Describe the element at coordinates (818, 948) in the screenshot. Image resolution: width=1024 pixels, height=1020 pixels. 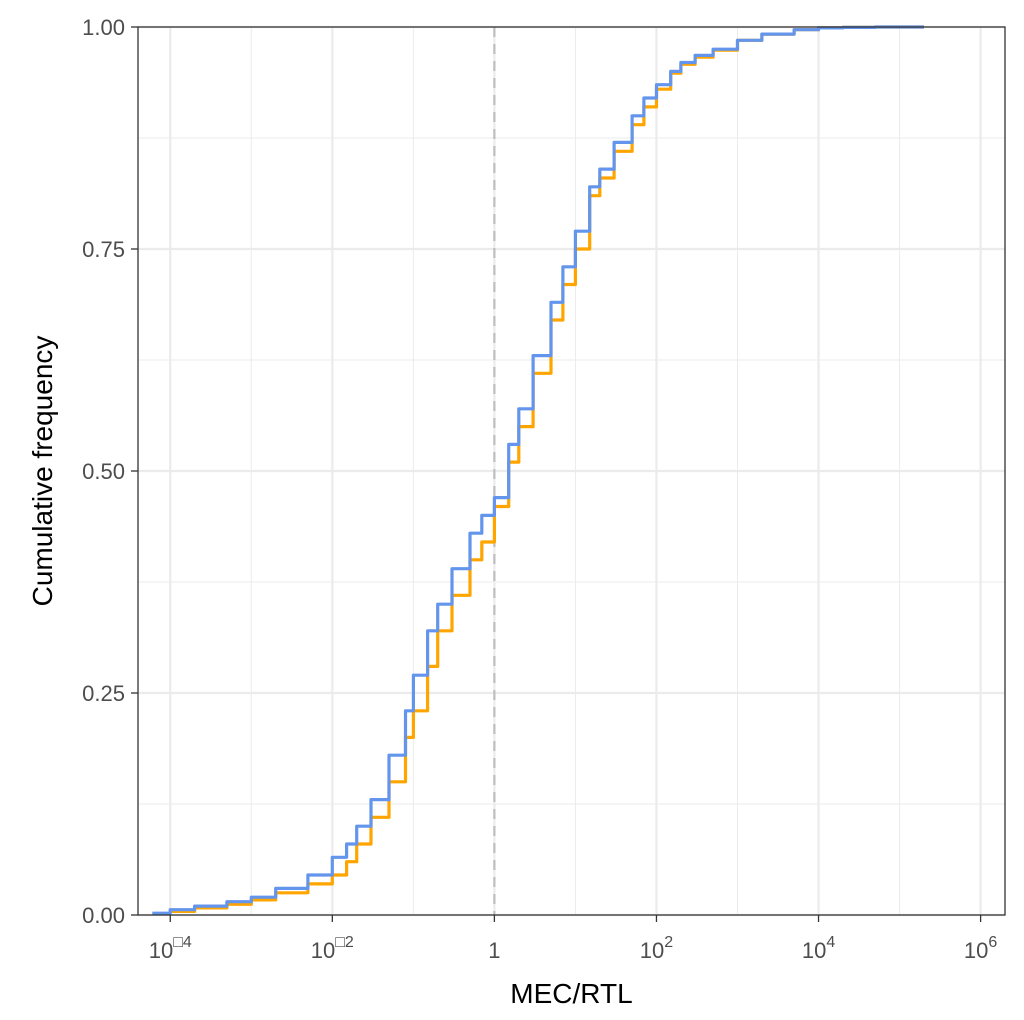
I see `x-tick-label: 10⁴` at that location.